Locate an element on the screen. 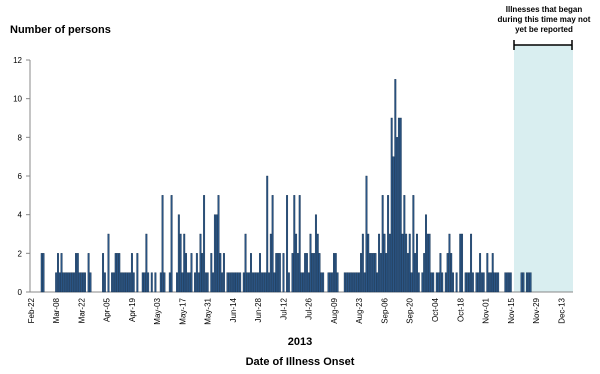  x-tick-label: Nov-29 is located at coordinates (536, 310).